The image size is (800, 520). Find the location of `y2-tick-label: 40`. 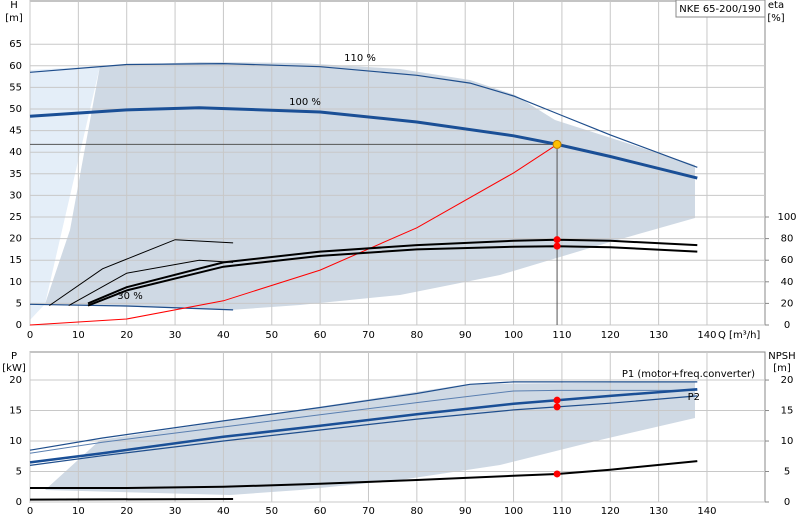

y2-tick-label: 40 is located at coordinates (787, 282).